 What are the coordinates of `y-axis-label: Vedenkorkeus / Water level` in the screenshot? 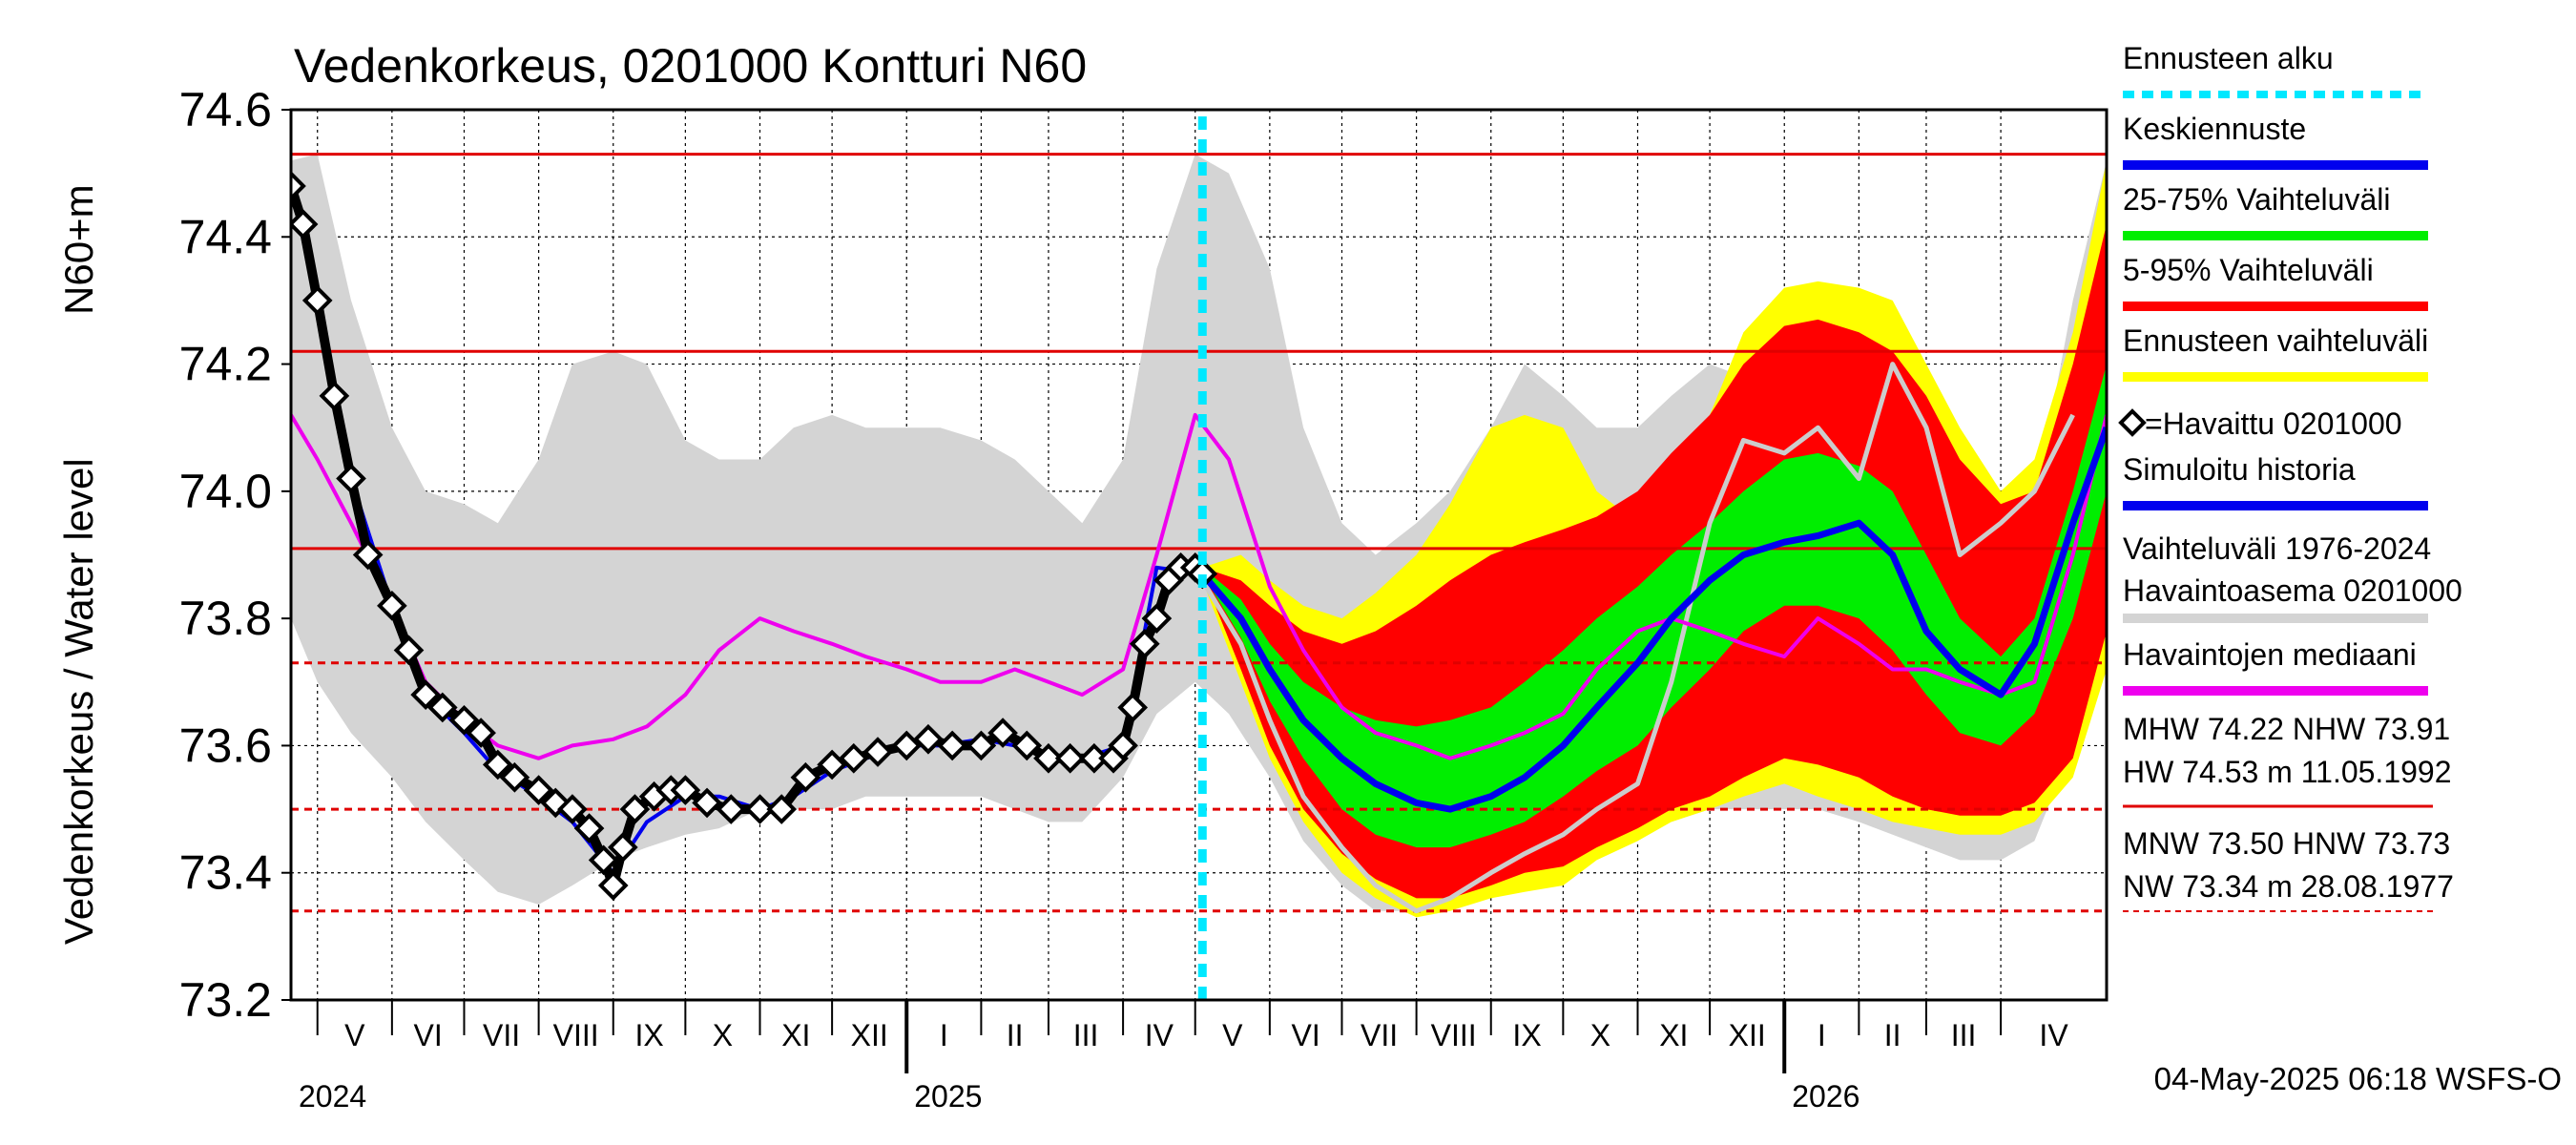 It's located at (78, 702).